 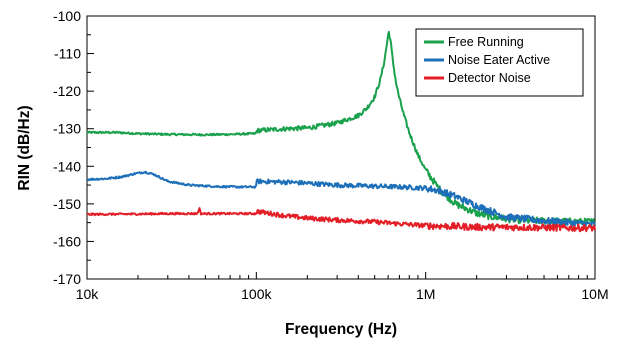 What do you see at coordinates (341, 220) in the screenshot?
I see `series-line-detector-noise` at bounding box center [341, 220].